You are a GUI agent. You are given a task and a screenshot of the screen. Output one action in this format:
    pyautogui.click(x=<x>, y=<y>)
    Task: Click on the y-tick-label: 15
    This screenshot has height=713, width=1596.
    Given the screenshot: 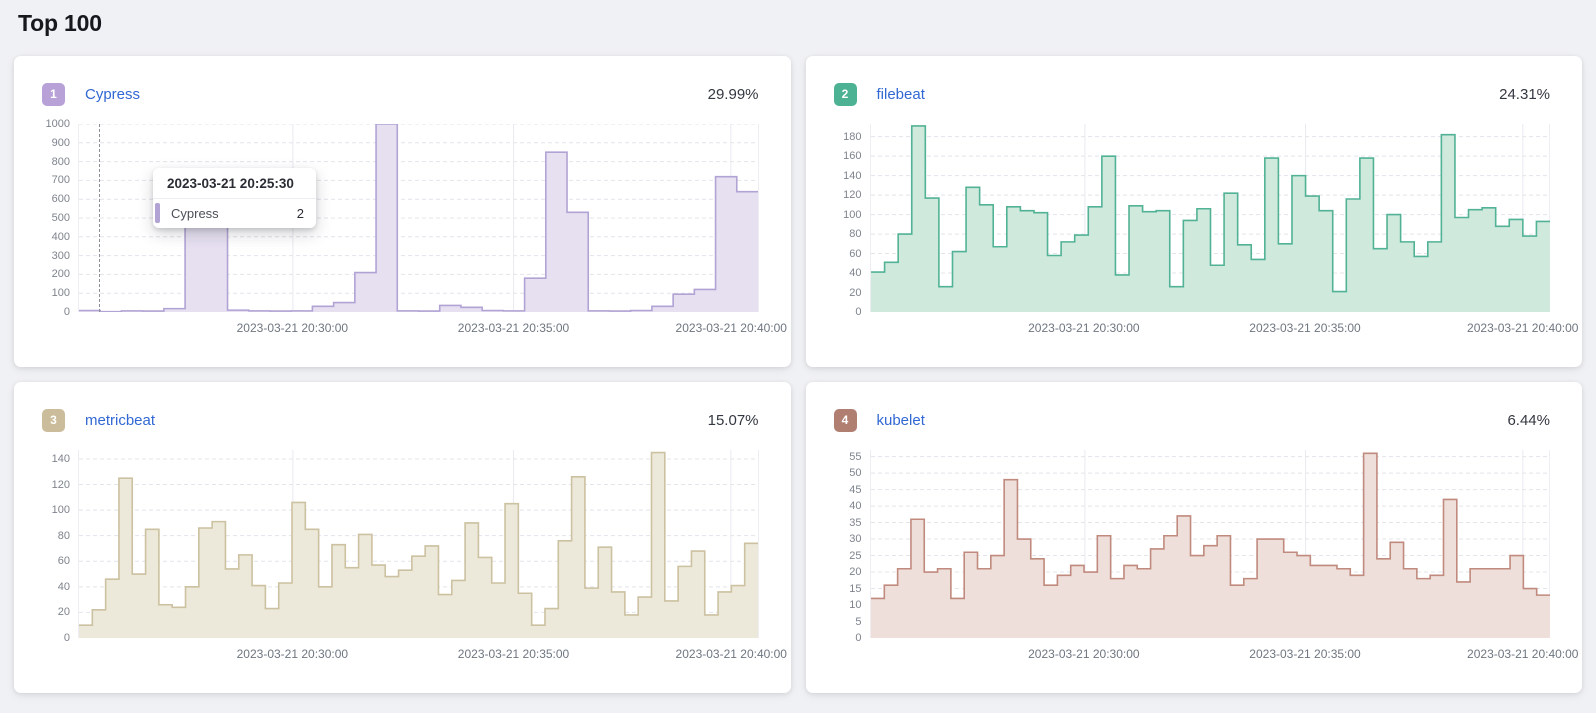 What is the action you would take?
    pyautogui.click(x=855, y=588)
    